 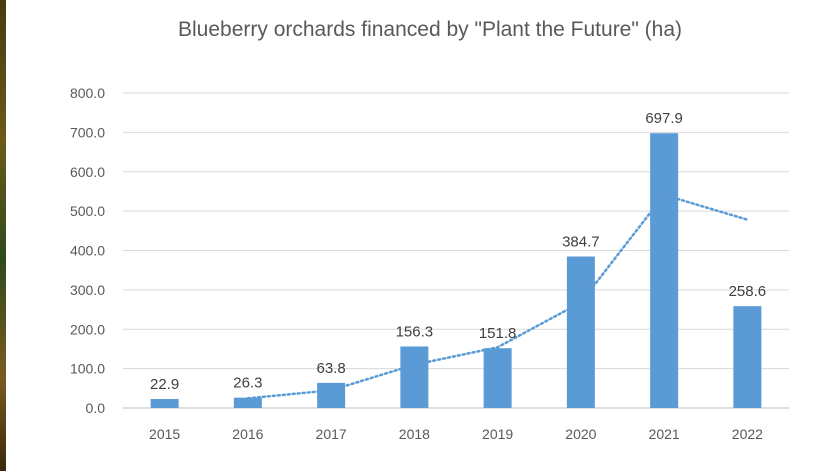 I want to click on y-tick-label: 400.0, so click(x=87, y=251).